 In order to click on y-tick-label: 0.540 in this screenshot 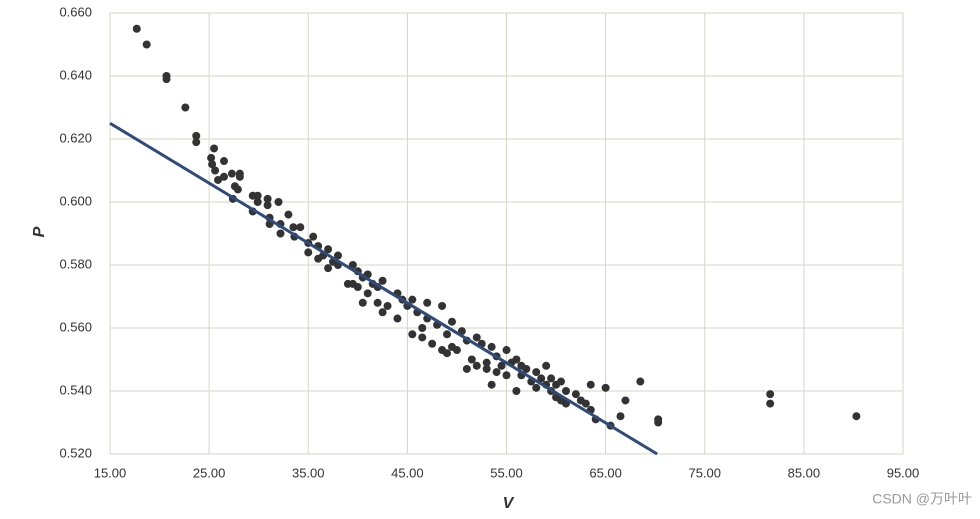, I will do `click(75, 389)`.